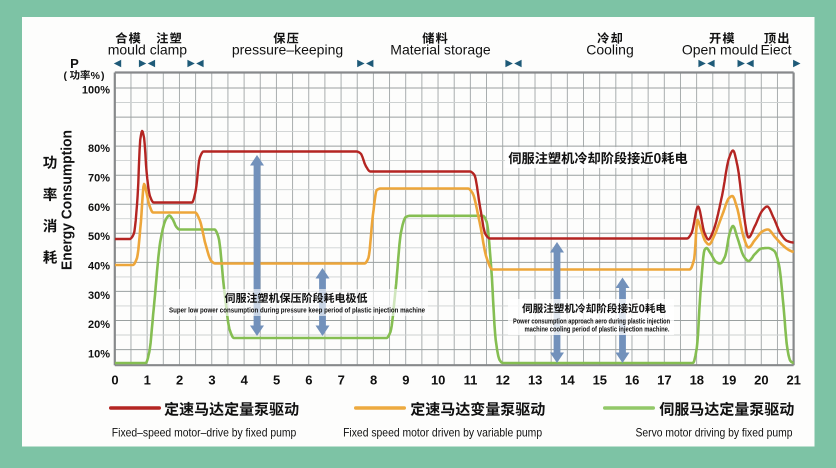 The width and height of the screenshot is (836, 468). I want to click on svg-text: 12, so click(503, 380).